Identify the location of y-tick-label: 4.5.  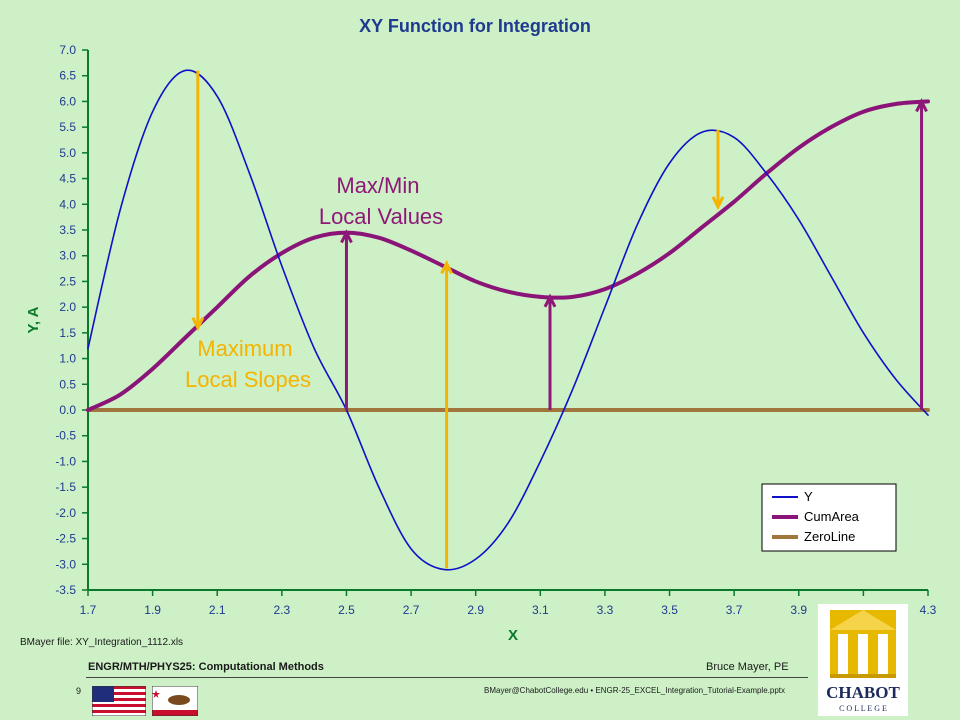
(67, 179).